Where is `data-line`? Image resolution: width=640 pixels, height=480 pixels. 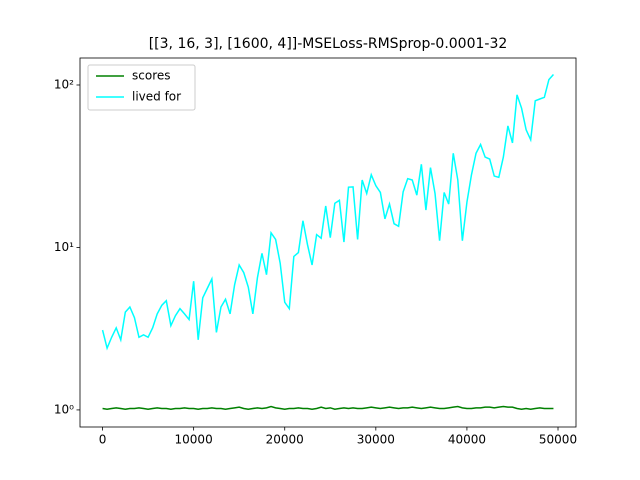 data-line is located at coordinates (328, 407).